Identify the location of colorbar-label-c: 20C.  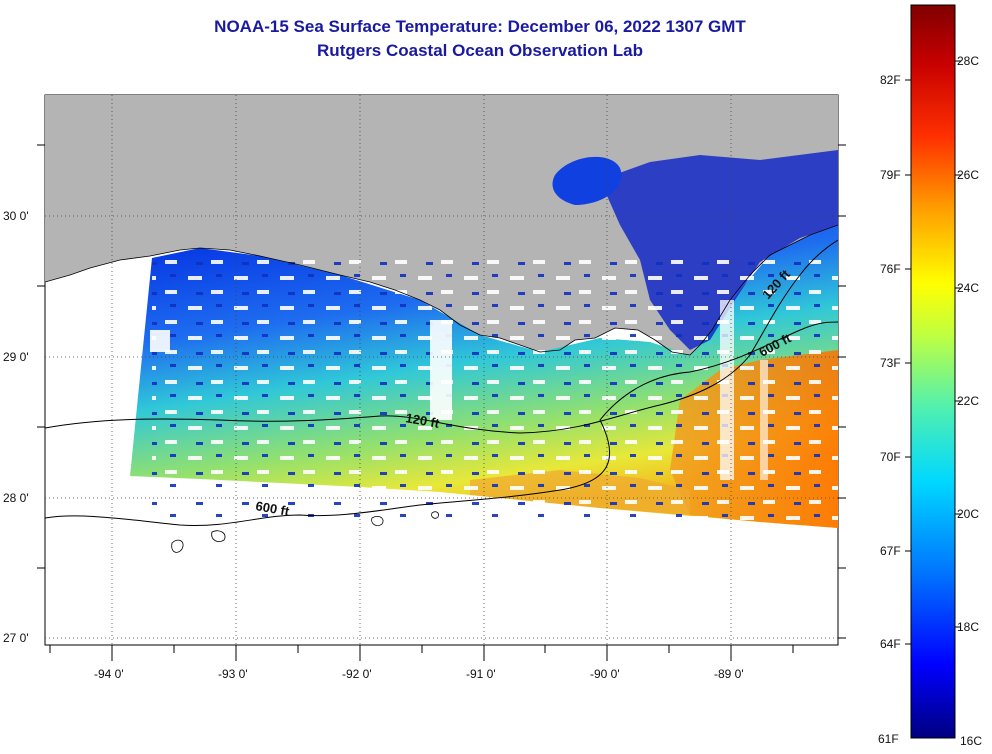
(968, 514).